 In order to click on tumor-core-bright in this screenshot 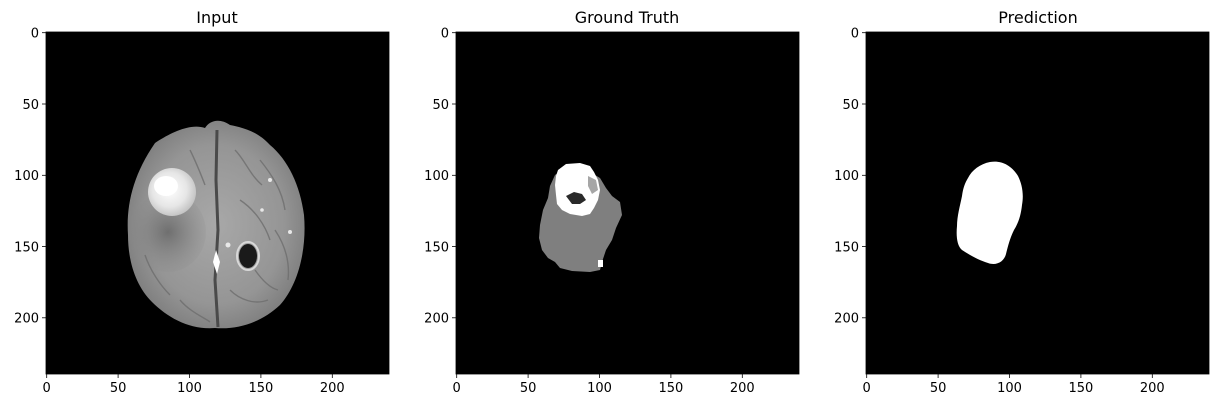, I will do `click(166, 186)`.